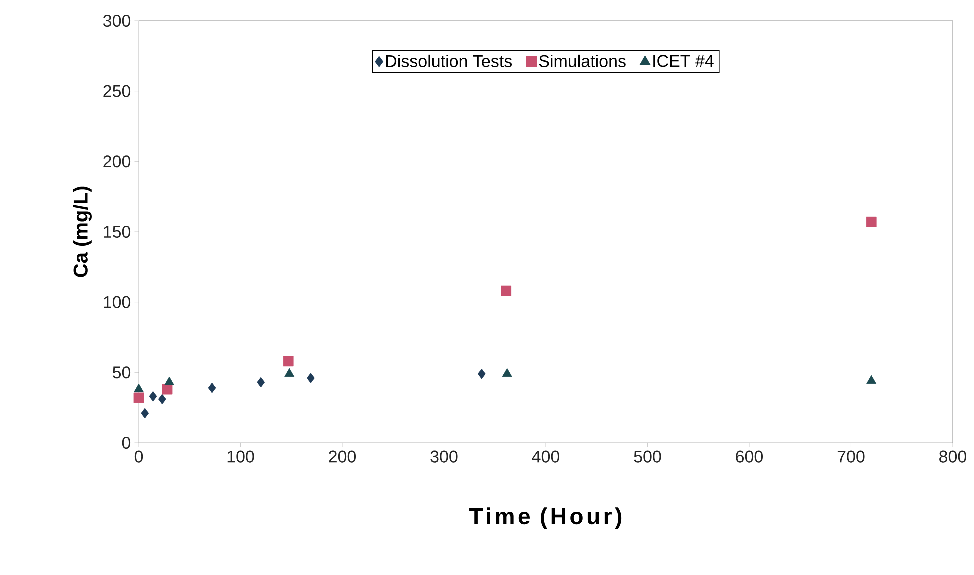  Describe the element at coordinates (953, 456) in the screenshot. I see `x-tick-label: 800` at that location.